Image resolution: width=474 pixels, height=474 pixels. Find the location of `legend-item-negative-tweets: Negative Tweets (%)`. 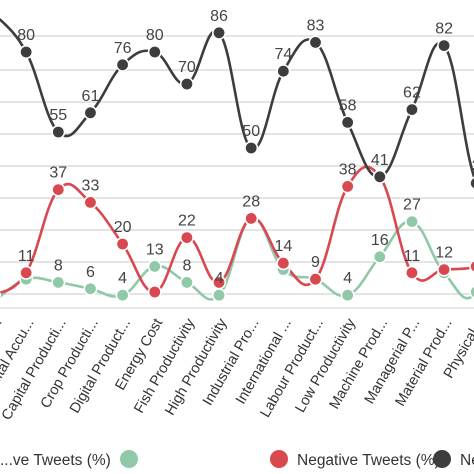

legend-item-negative-tweets: Negative Tweets (%) is located at coordinates (355, 459).